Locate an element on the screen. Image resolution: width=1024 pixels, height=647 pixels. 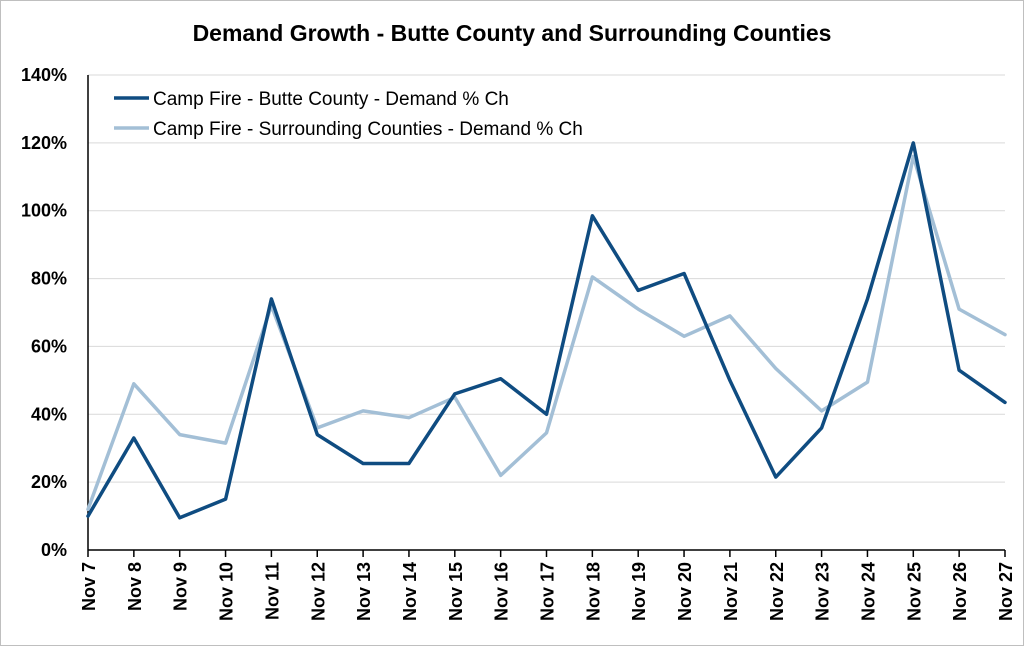
x-tick-label: Nov 22 is located at coordinates (777, 591).